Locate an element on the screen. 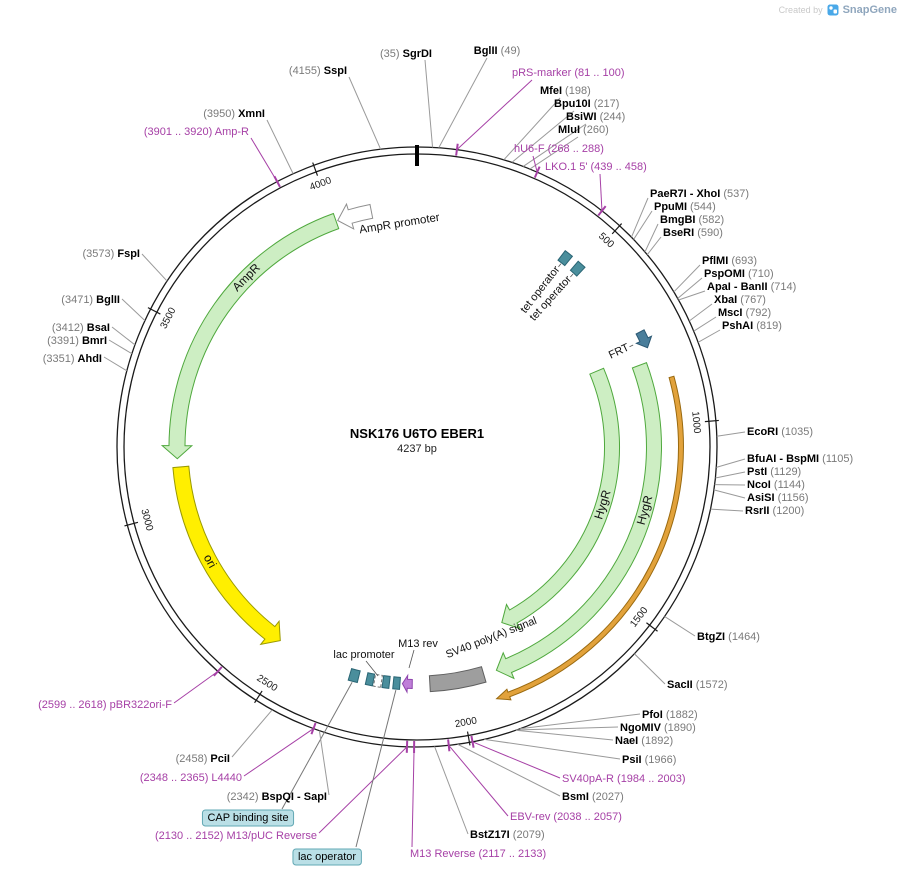 The width and height of the screenshot is (903, 872). svg-text: BglII (49) is located at coordinates (497, 51).